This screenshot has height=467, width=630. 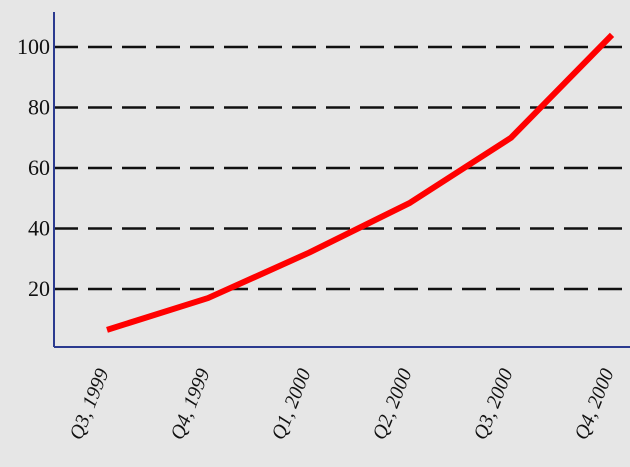 I want to click on y-tick-label: 60, so click(x=39, y=167).